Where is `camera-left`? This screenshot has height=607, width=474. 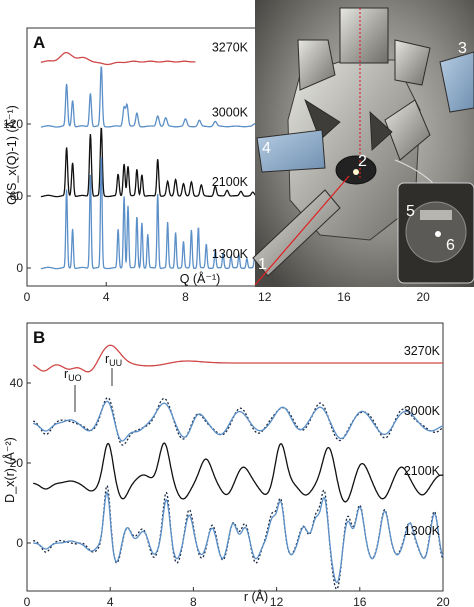
camera-left is located at coordinates (291, 151).